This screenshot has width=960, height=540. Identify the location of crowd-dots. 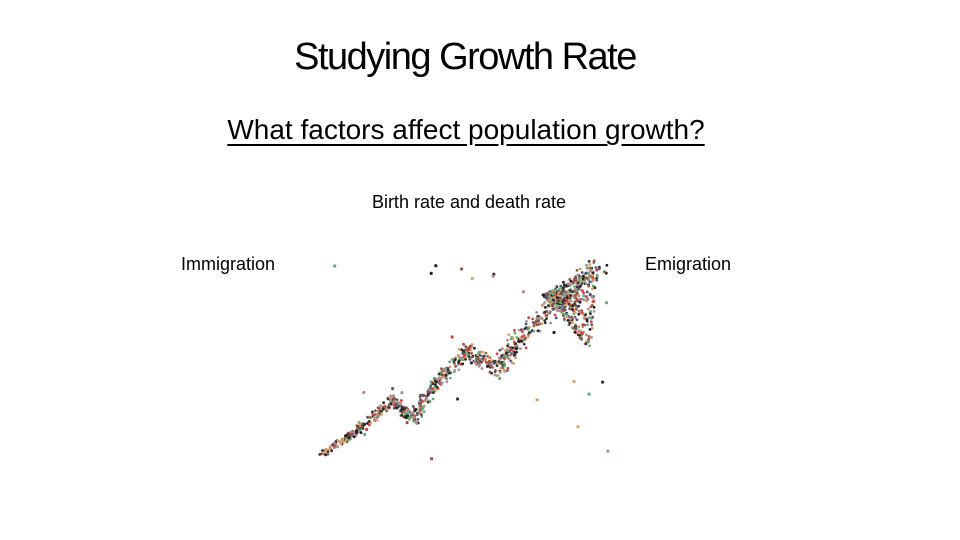
(464, 360).